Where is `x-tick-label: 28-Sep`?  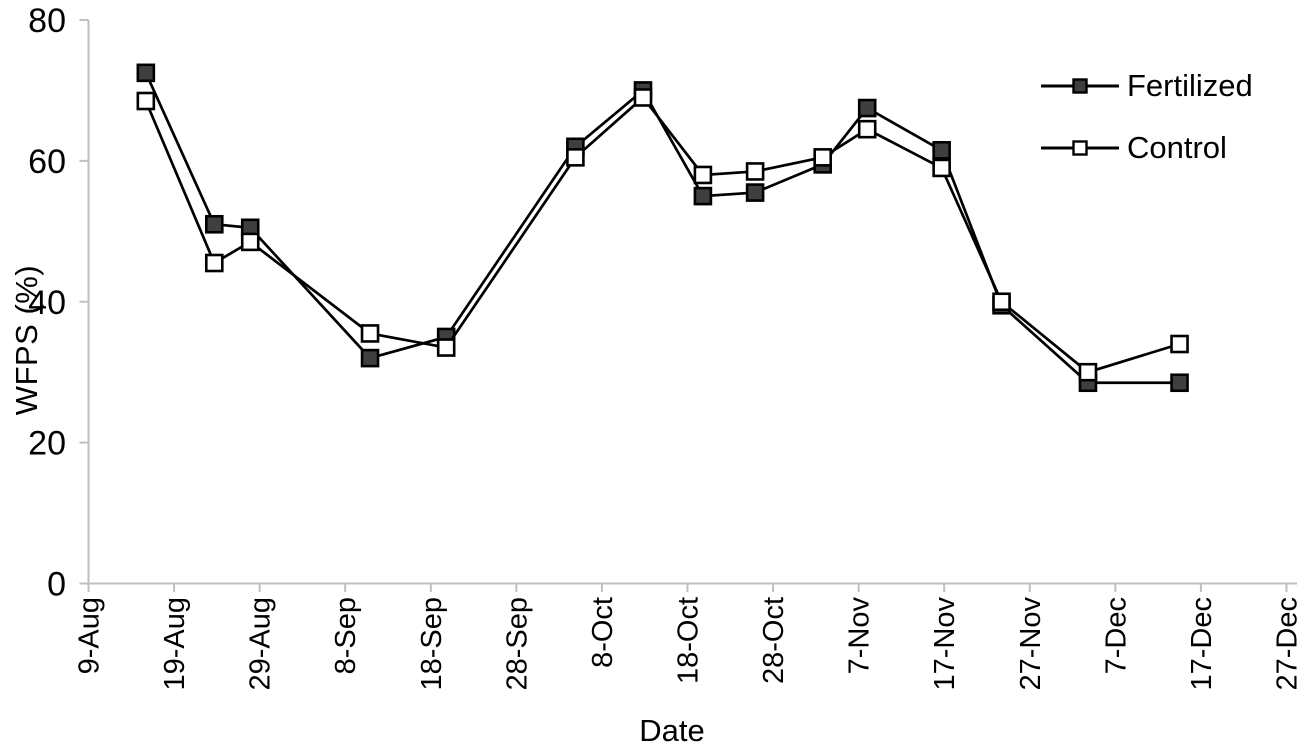 x-tick-label: 28-Sep is located at coordinates (517, 644).